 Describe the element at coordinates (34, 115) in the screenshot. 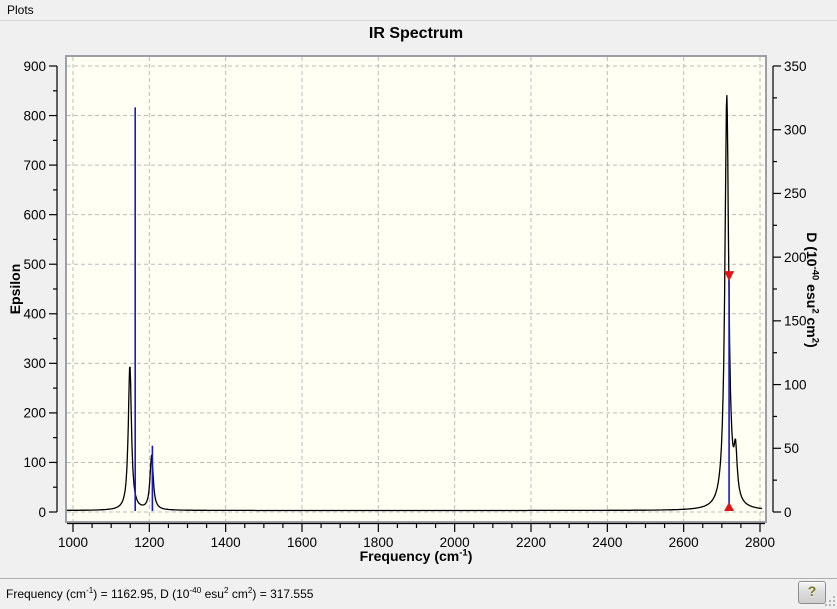

I see `svg-text: 800` at that location.